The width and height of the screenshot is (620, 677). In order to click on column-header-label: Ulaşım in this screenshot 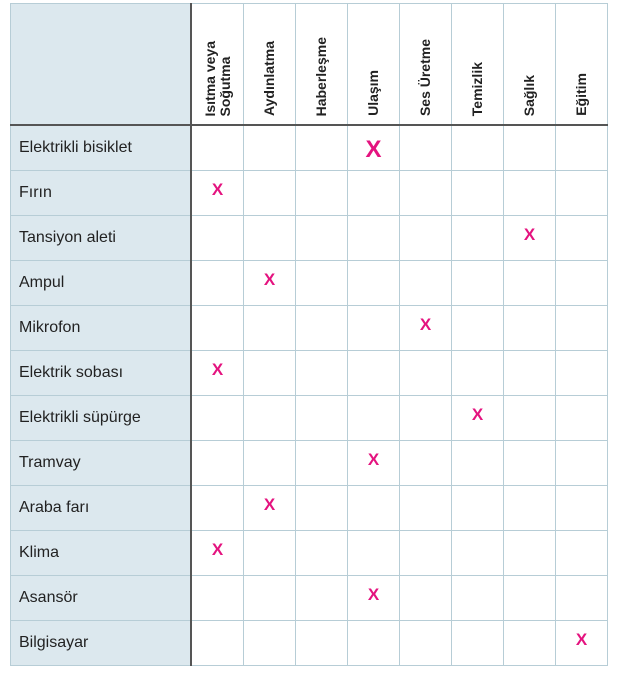, I will do `click(373, 93)`.